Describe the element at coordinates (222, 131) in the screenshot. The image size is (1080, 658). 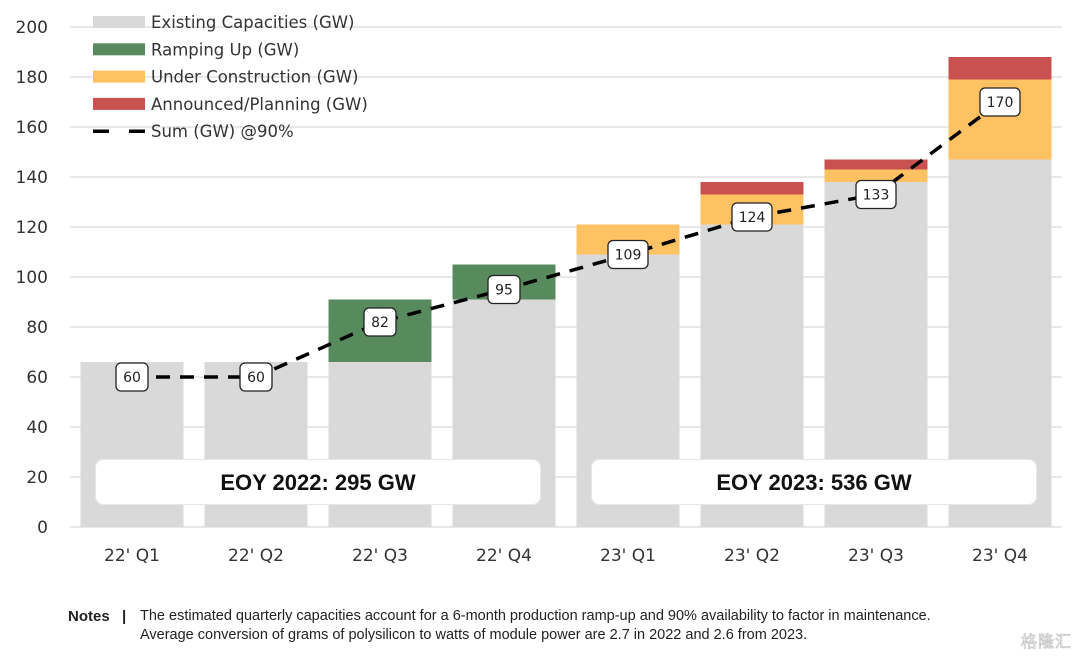
I see `legend-label: Sum (GW) @90%` at that location.